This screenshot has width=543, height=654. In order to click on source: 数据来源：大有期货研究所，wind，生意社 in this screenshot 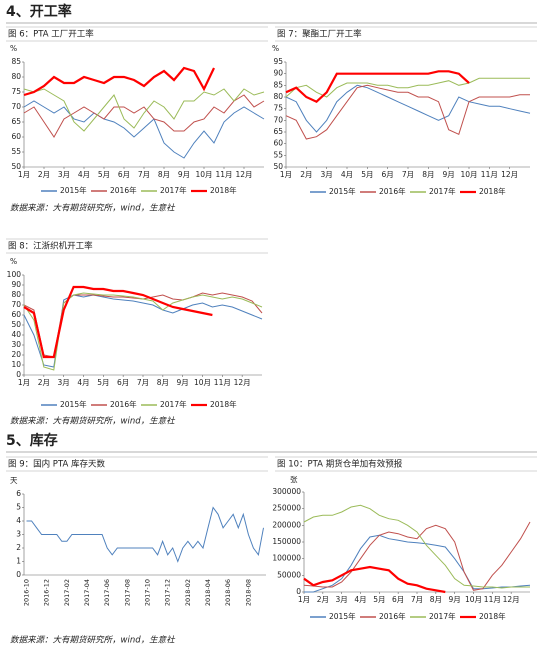, I will do `click(93, 421)`.